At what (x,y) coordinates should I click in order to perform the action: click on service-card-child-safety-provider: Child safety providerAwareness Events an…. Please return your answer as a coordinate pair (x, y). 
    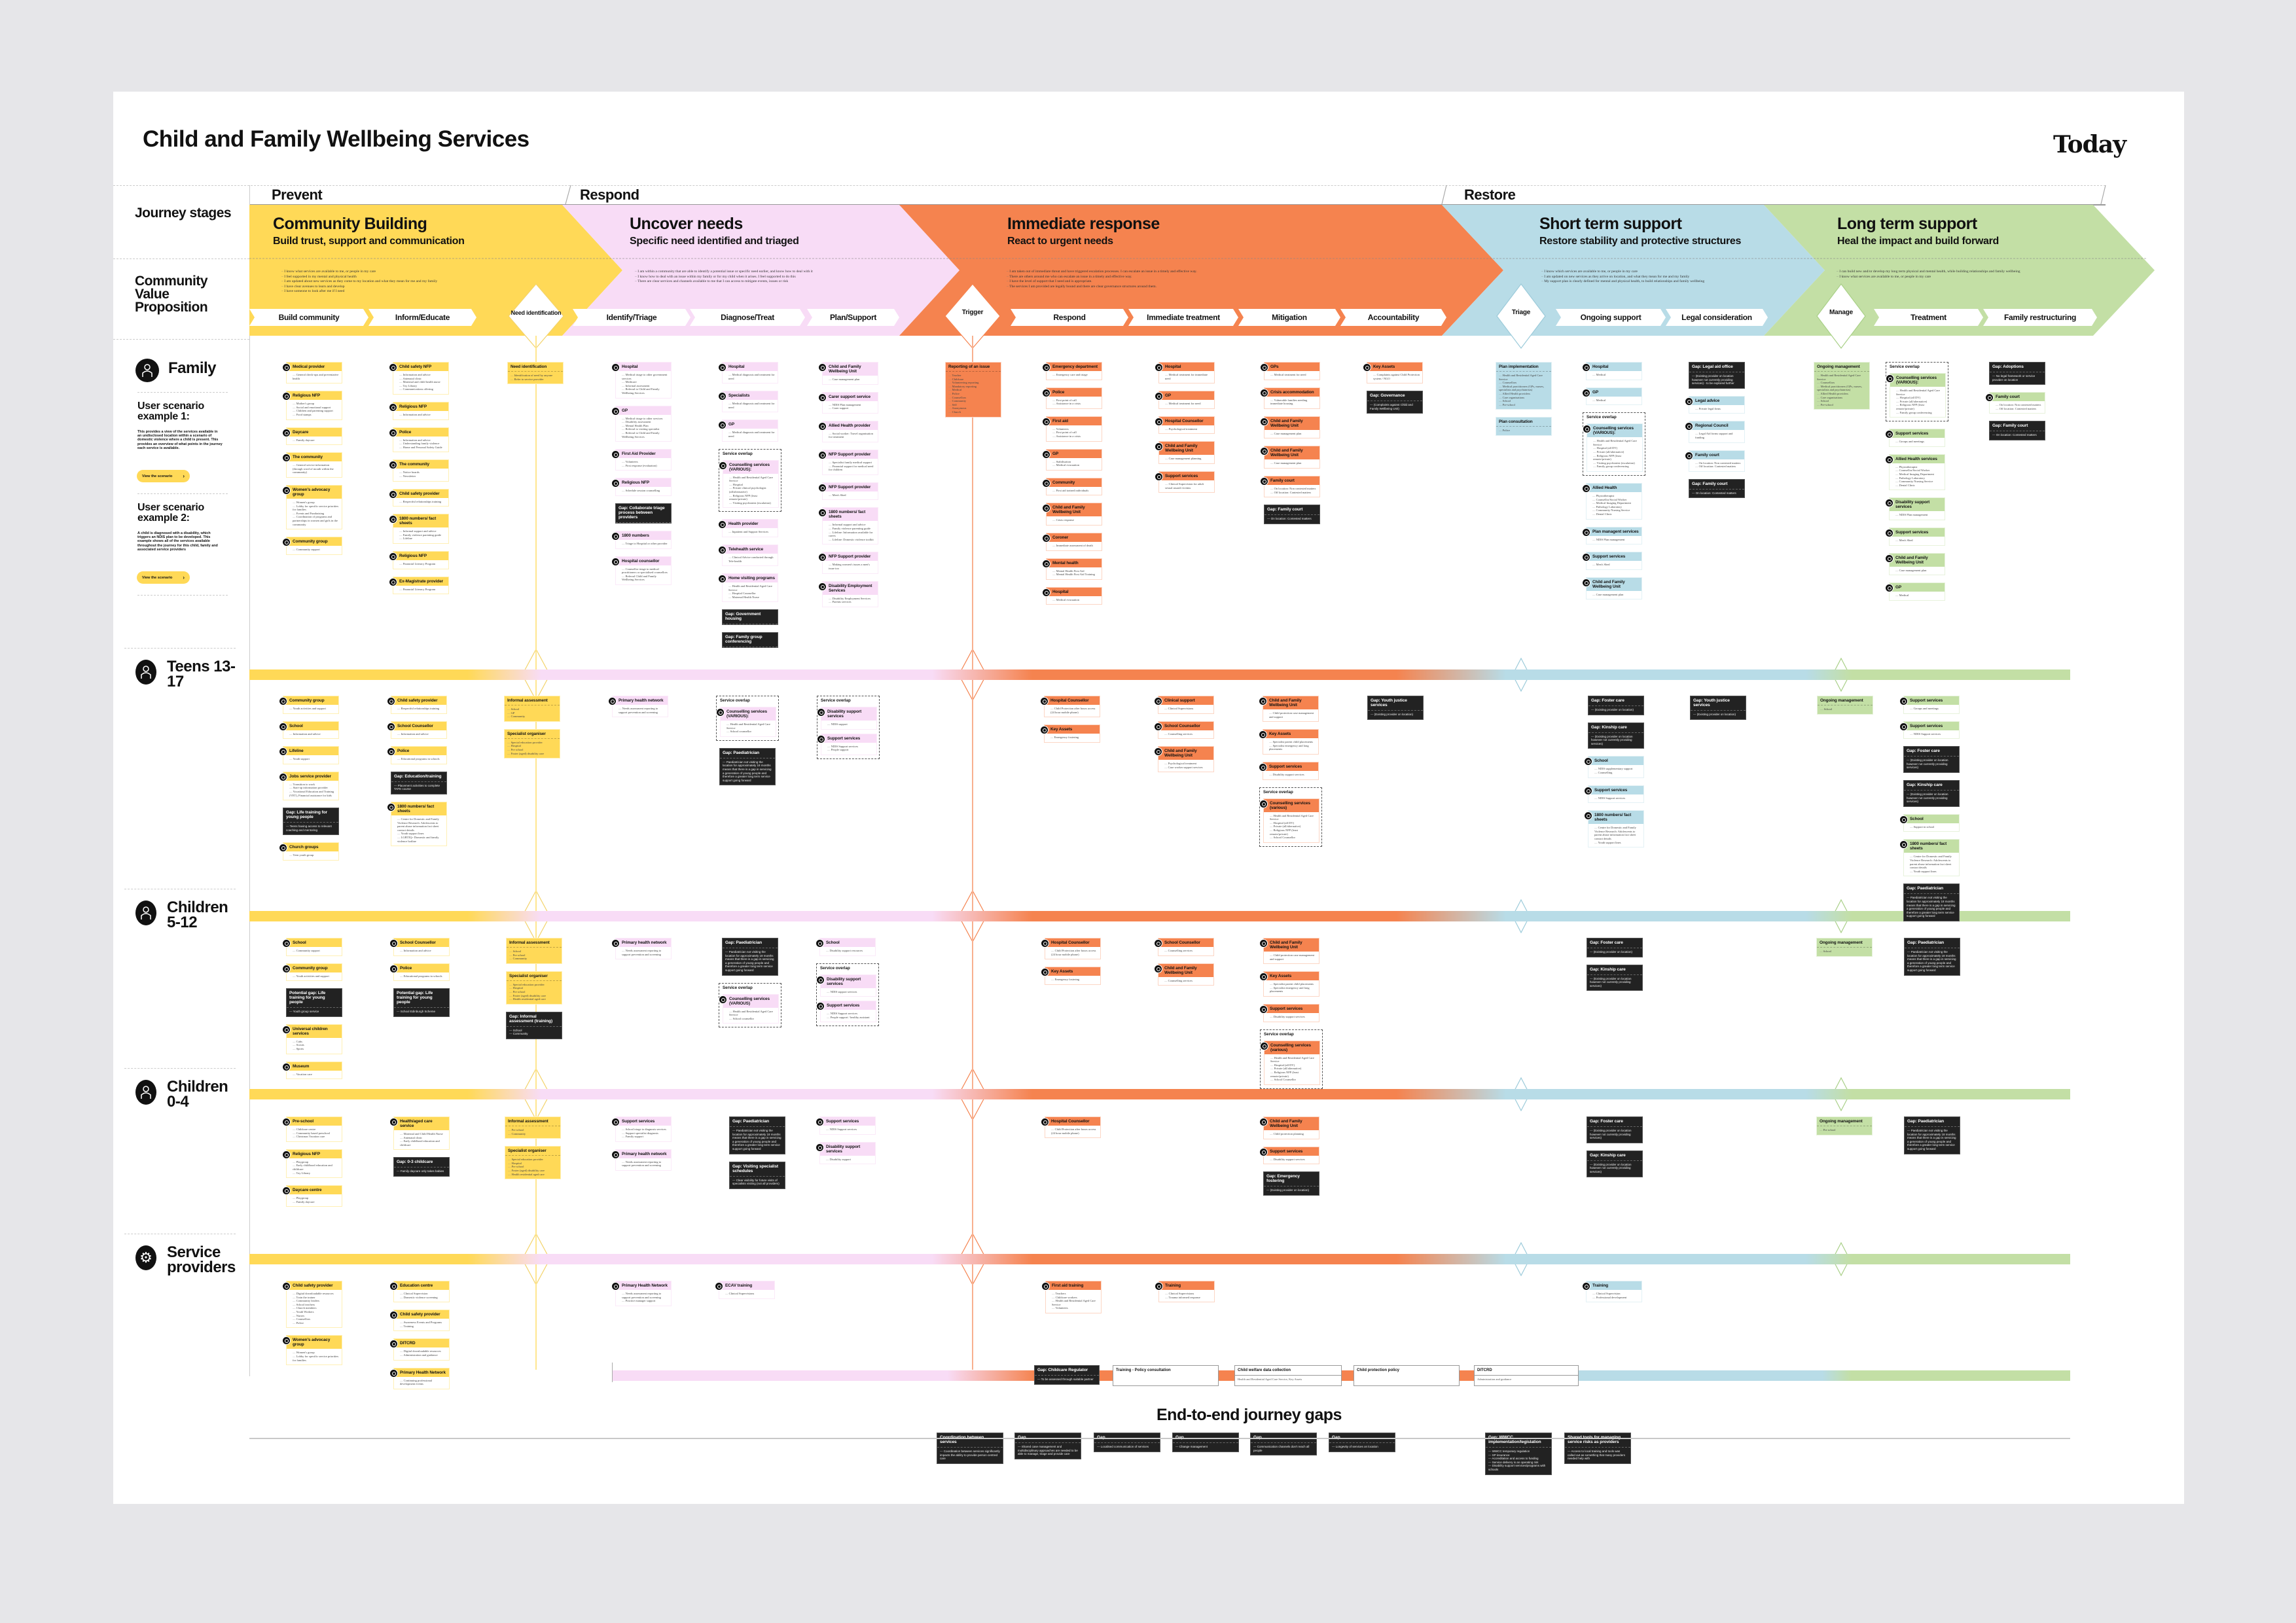
    Looking at the image, I should click on (419, 1321).